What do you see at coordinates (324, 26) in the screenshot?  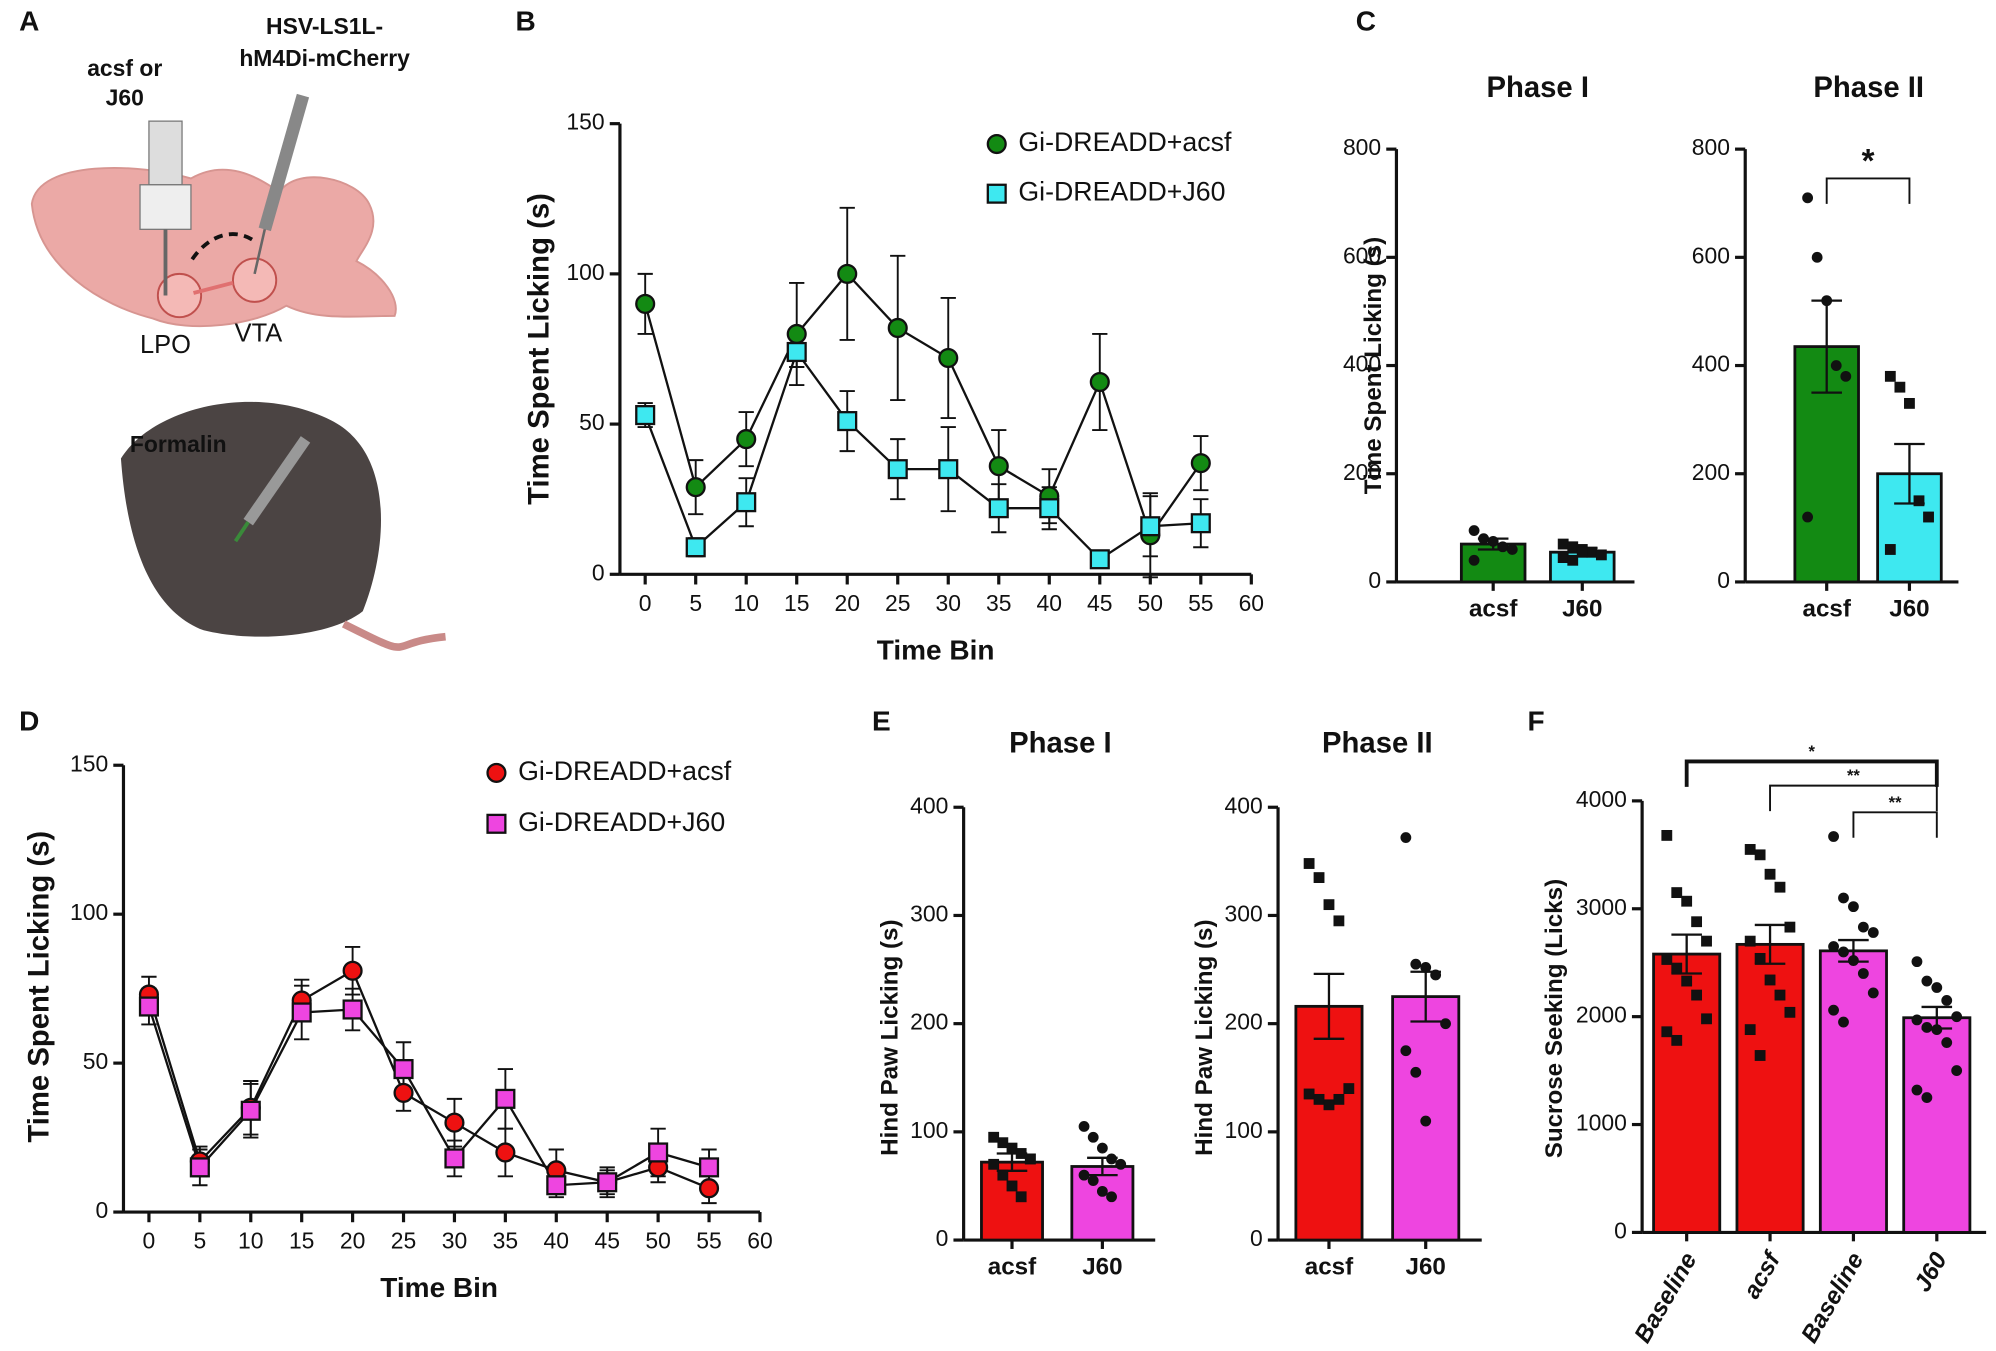 I see `virus-label: HSV-LS1L-` at bounding box center [324, 26].